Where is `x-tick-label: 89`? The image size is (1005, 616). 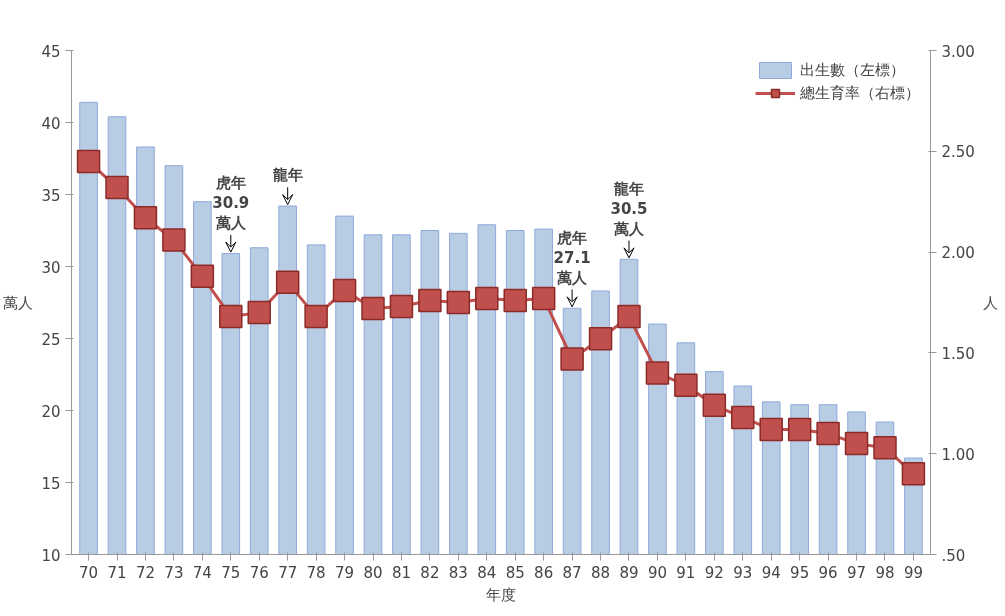 x-tick-label: 89 is located at coordinates (629, 572).